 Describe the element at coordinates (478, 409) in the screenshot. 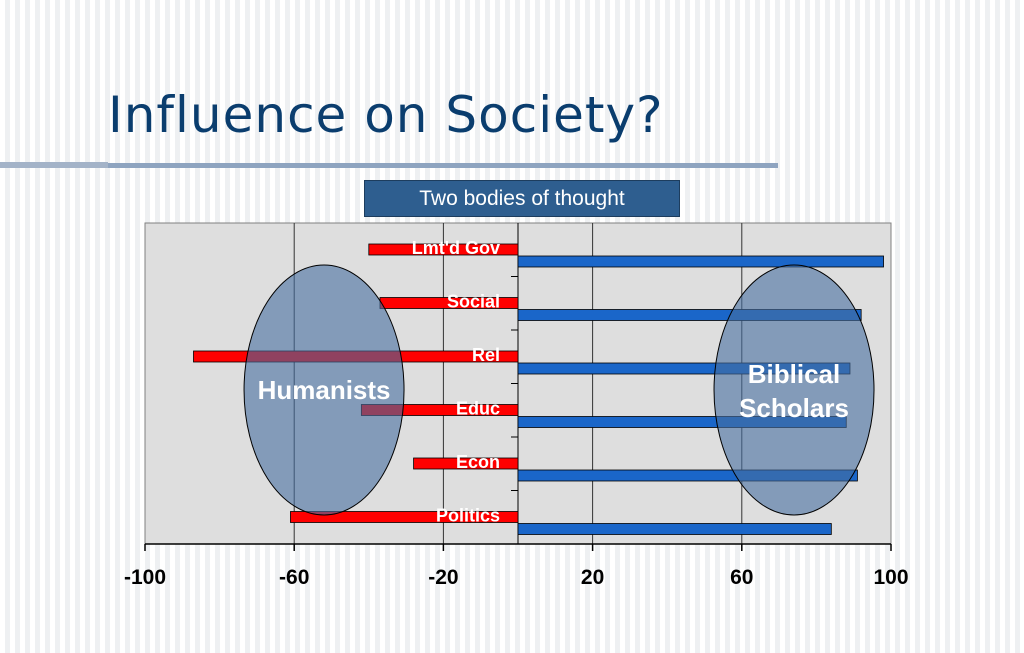

I see `category-label-3: Educ` at that location.